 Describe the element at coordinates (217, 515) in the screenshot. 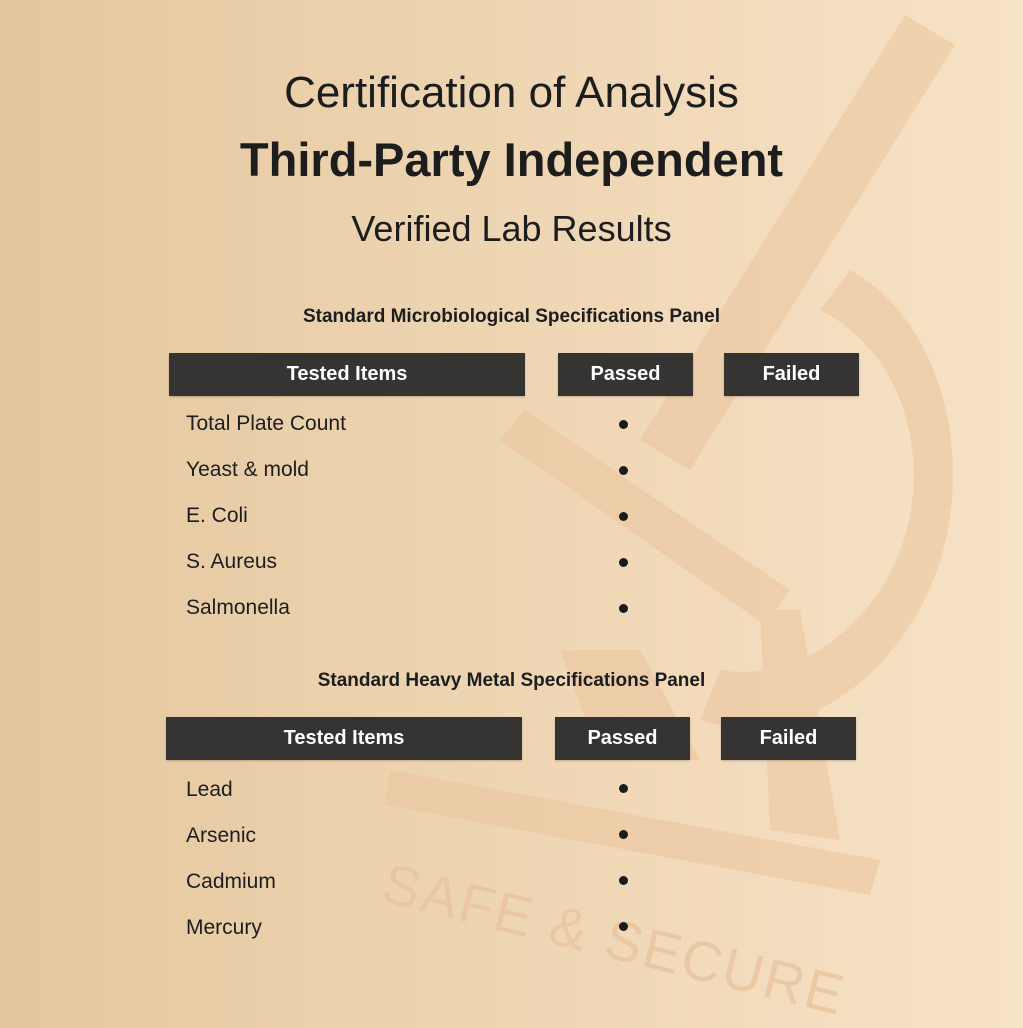

I see `row-item: E. Coli` at that location.